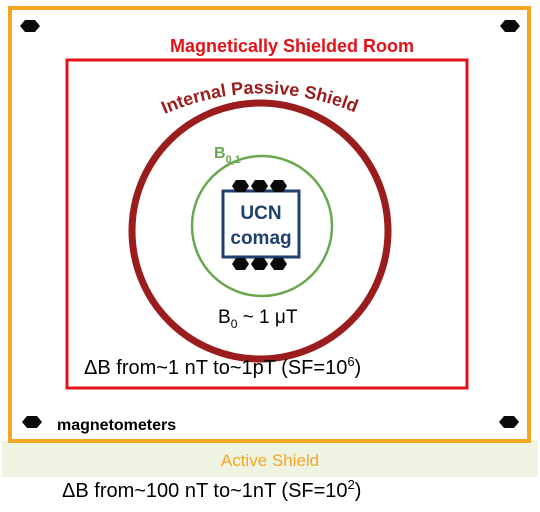 The height and width of the screenshot is (512, 540). What do you see at coordinates (259, 97) in the screenshot?
I see `passive-shield-label: Internal Passive Shield` at bounding box center [259, 97].